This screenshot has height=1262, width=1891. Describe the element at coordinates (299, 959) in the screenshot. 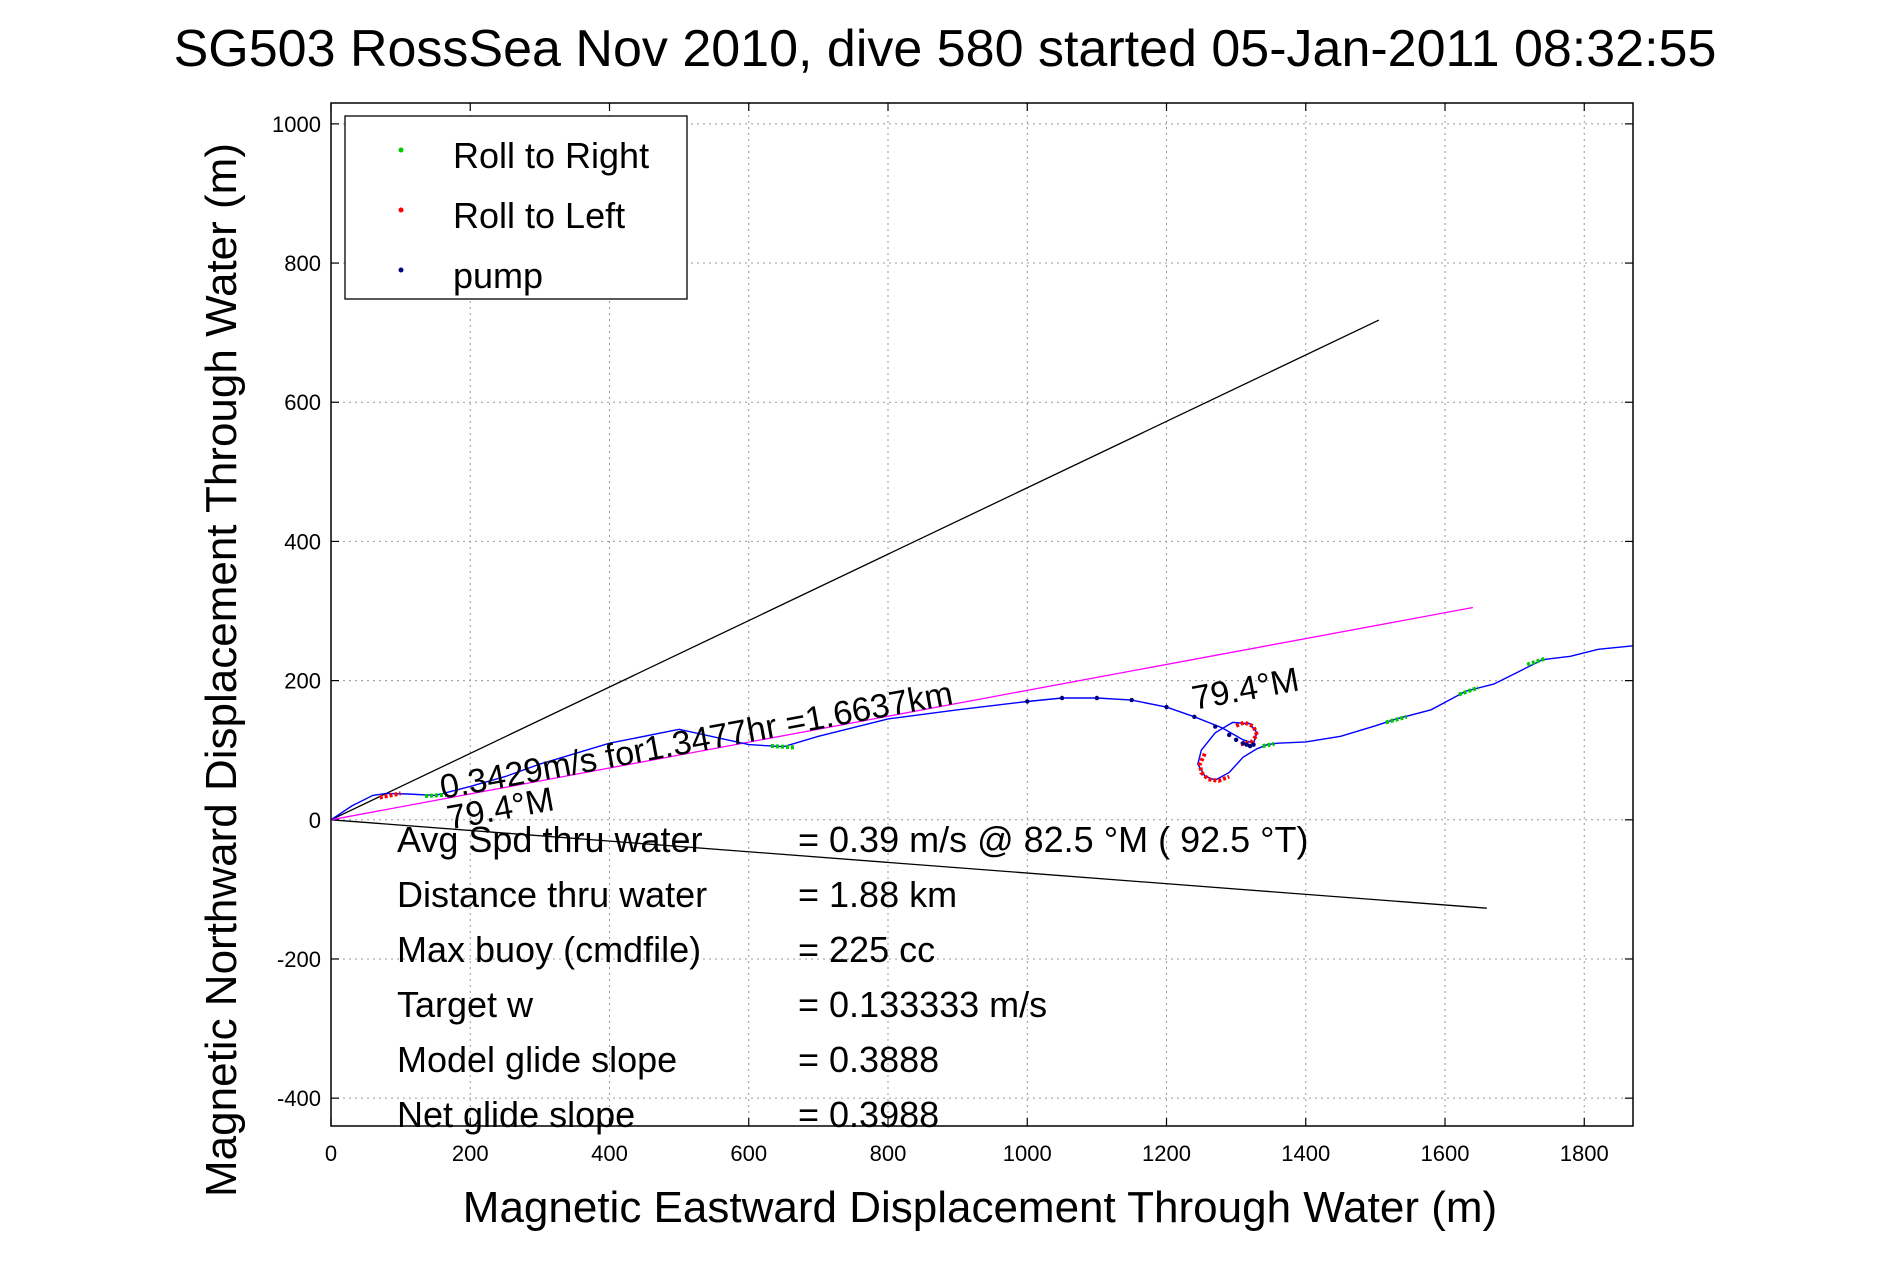

I see `y-tick-label: -200` at that location.